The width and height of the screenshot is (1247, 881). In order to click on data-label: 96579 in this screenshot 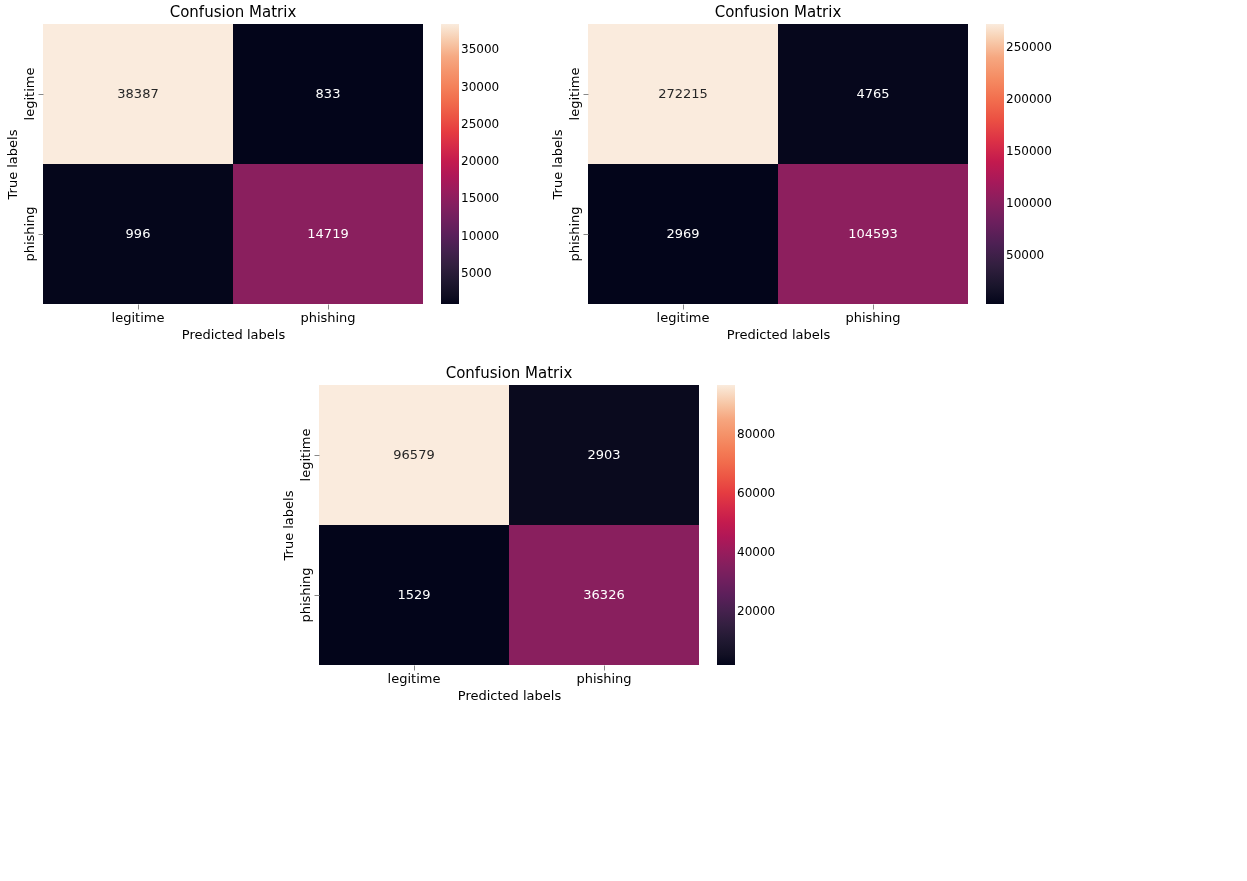, I will do `click(414, 454)`.